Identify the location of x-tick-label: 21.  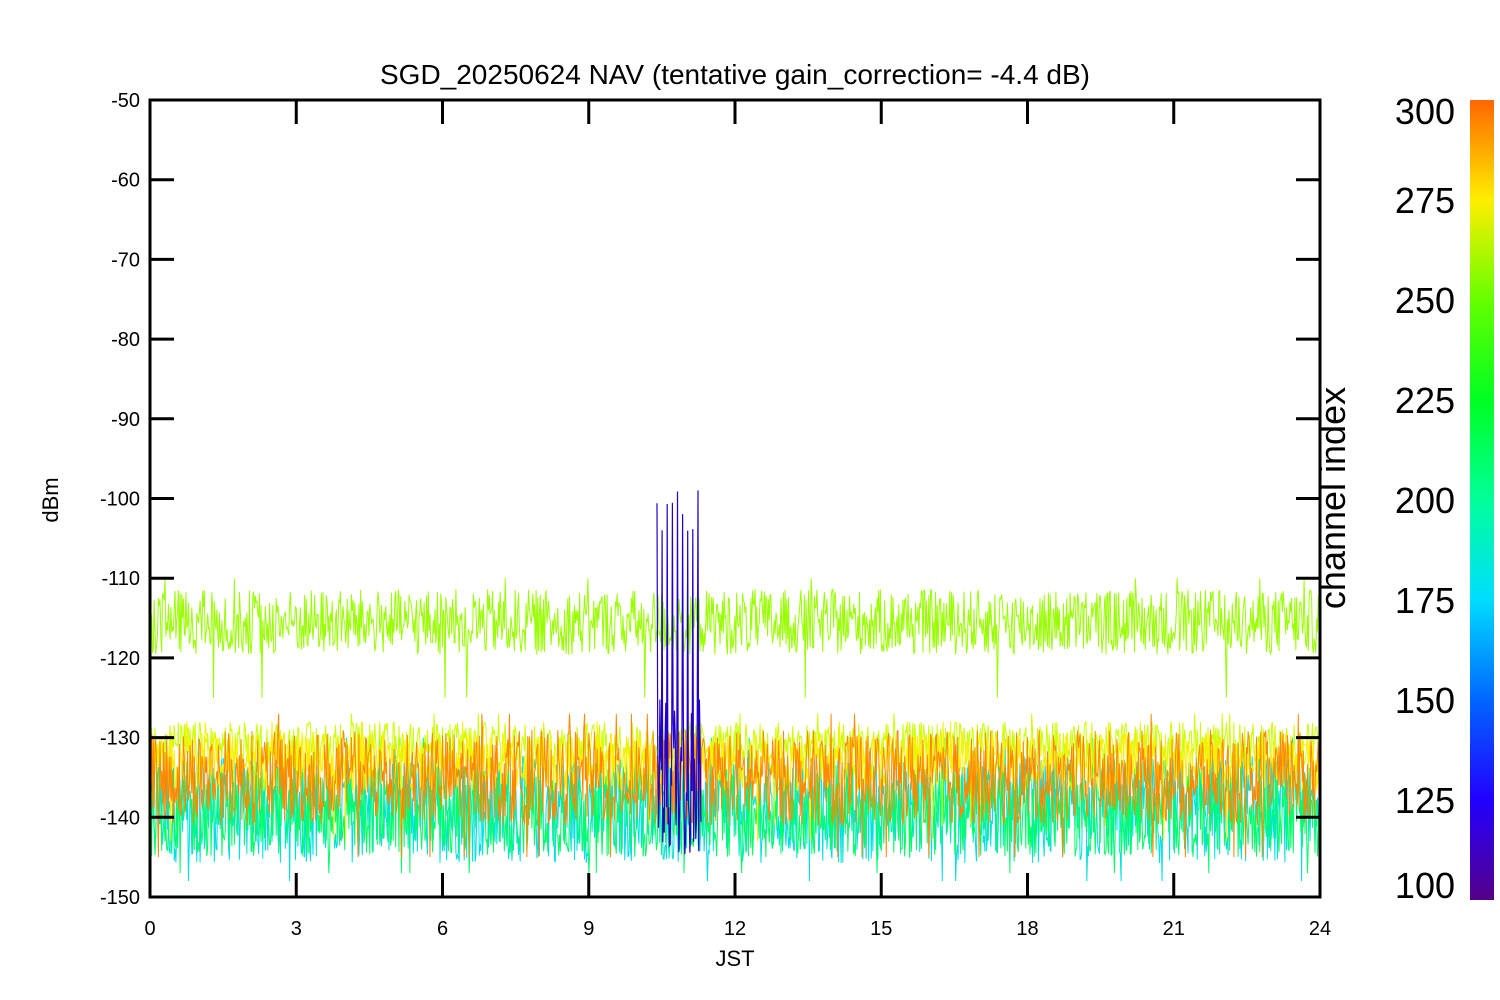
(1174, 929).